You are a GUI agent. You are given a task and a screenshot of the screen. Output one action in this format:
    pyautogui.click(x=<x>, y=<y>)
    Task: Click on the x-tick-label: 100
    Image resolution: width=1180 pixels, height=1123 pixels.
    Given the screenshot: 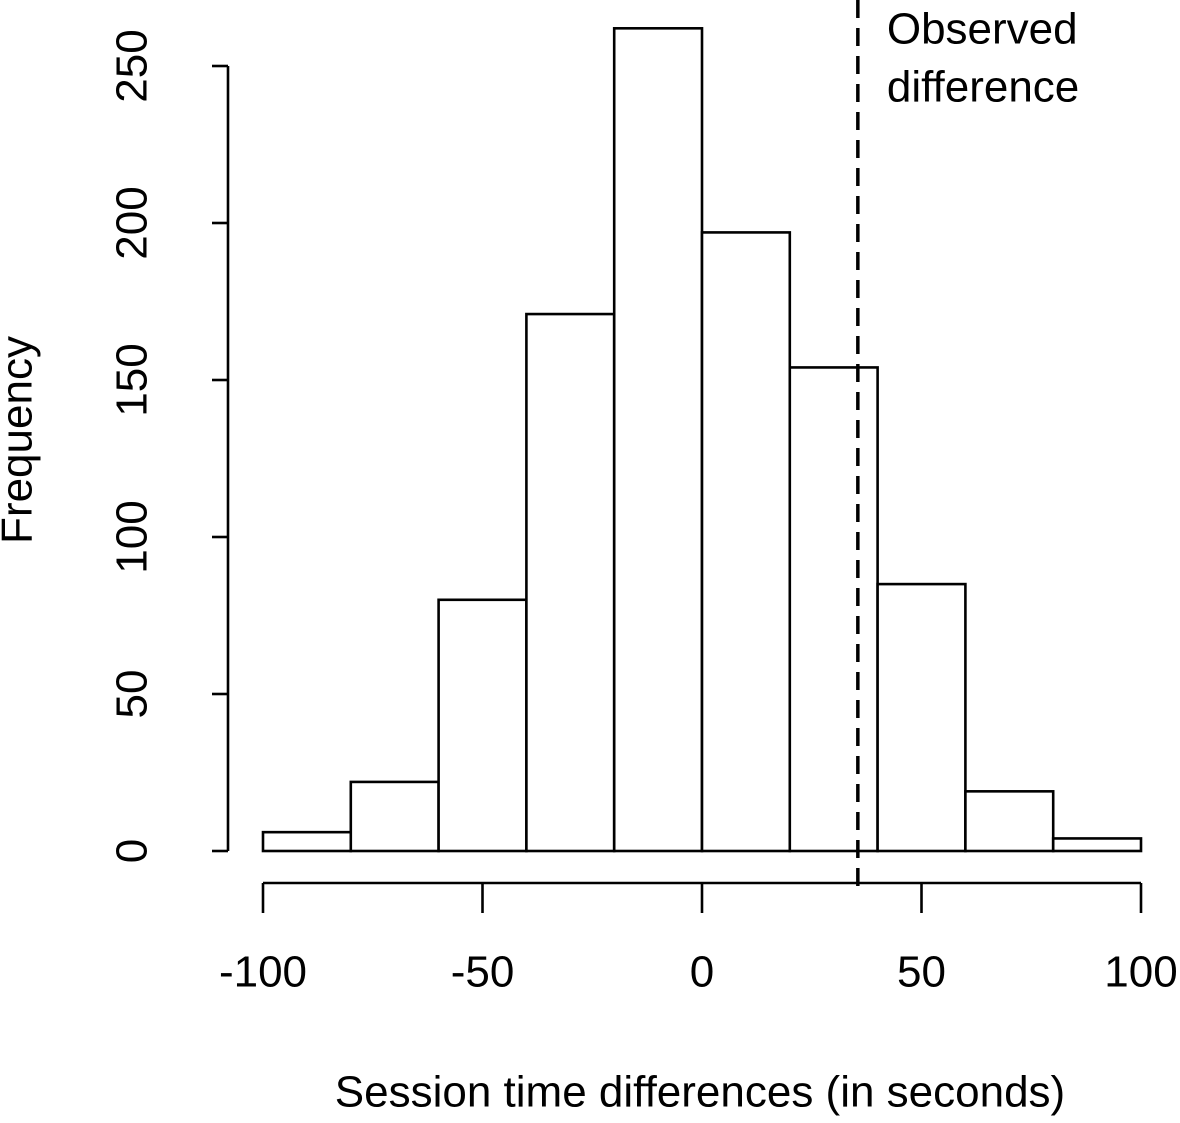 What is the action you would take?
    pyautogui.click(x=1140, y=972)
    